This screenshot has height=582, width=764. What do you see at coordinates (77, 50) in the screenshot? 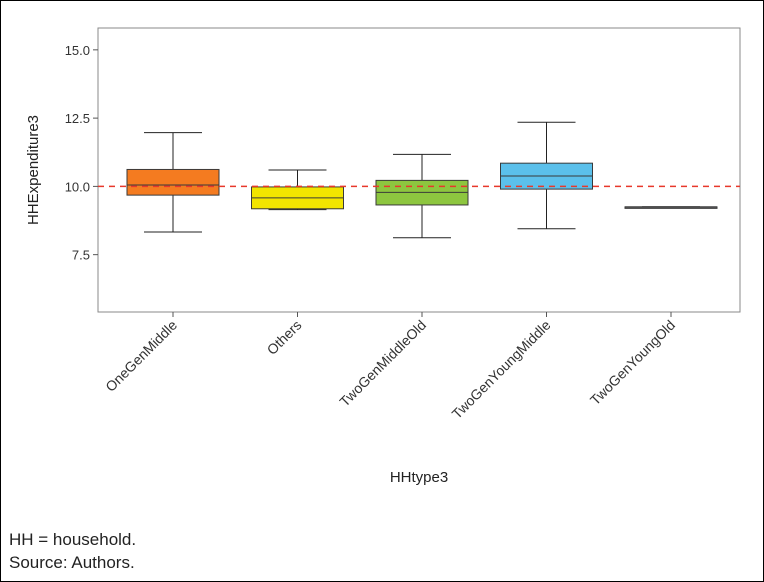
I see `y-tick-label: 15.0` at bounding box center [77, 50].